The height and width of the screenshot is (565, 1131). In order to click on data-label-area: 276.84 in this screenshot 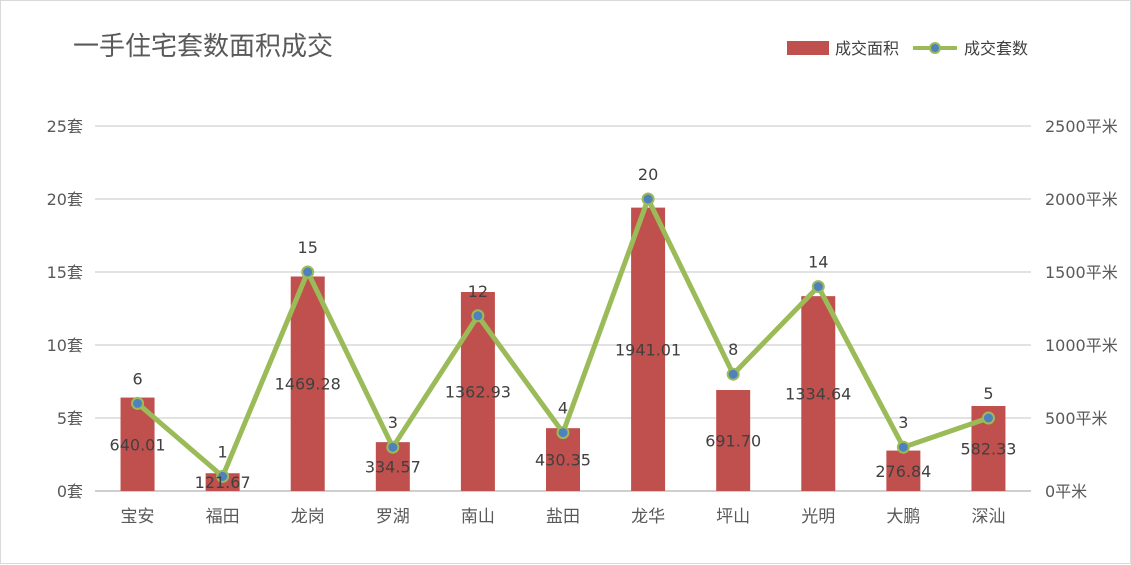, I will do `click(903, 471)`.